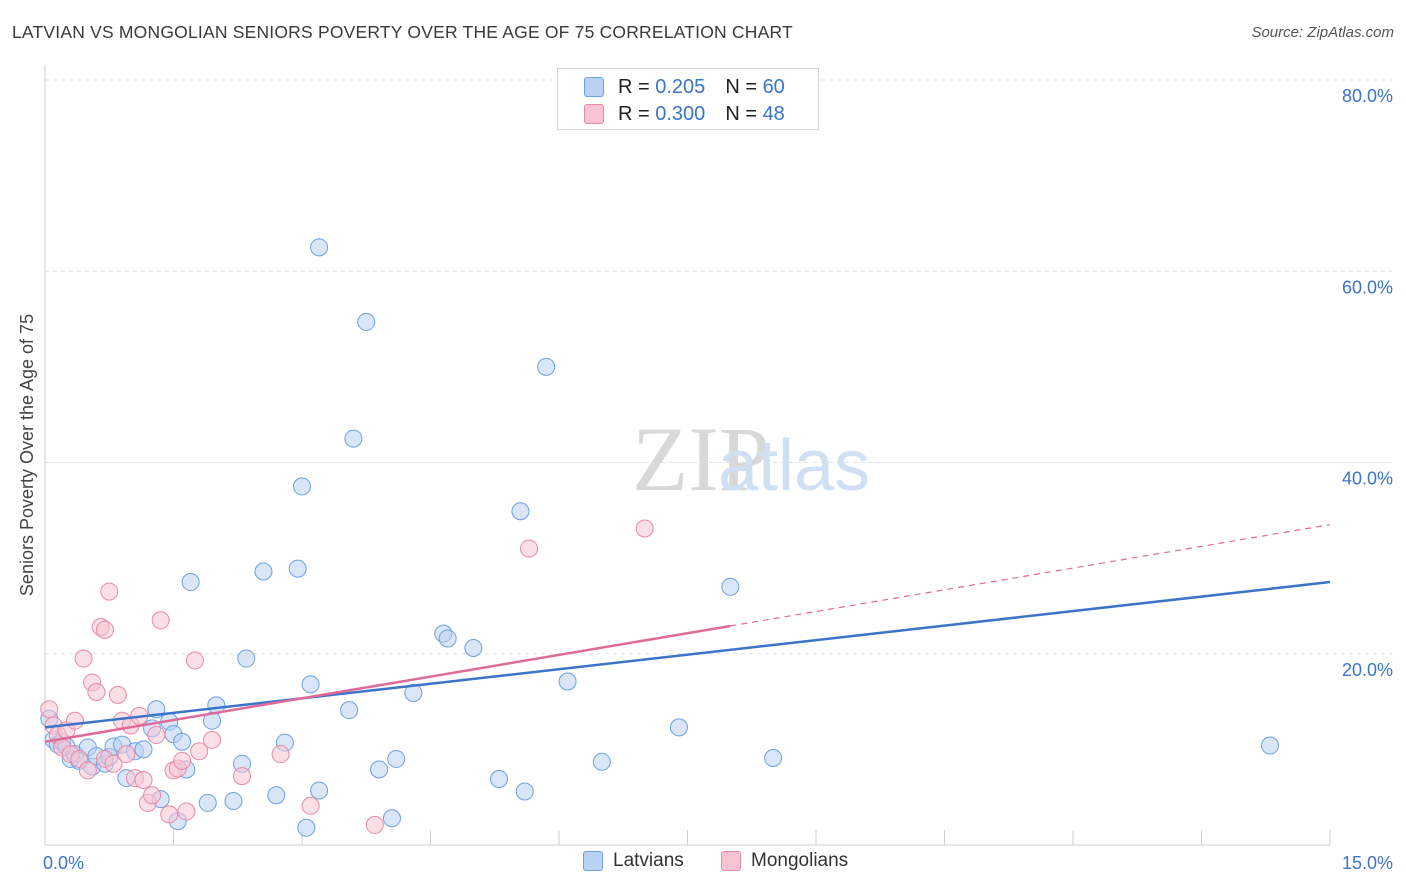  Describe the element at coordinates (387, 683) in the screenshot. I see `trend-line-mongolians` at that location.